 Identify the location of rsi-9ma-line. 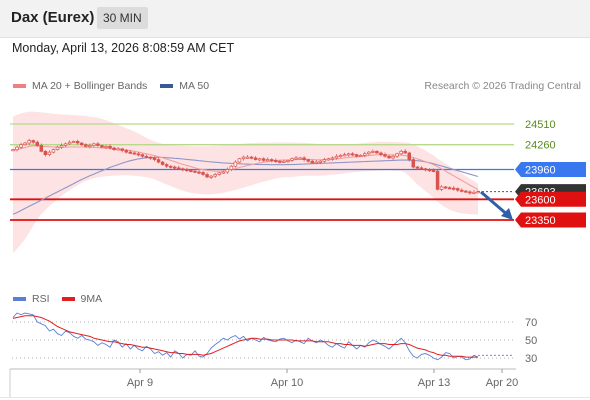
(245, 336).